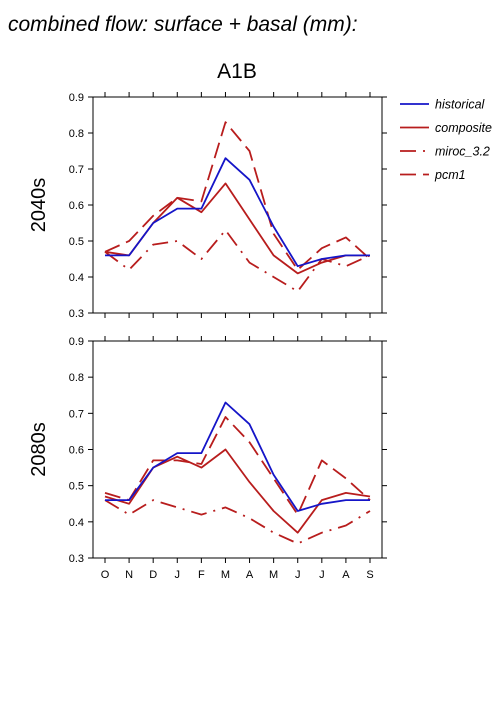  What do you see at coordinates (460, 105) in the screenshot?
I see `legend-label: historical` at bounding box center [460, 105].